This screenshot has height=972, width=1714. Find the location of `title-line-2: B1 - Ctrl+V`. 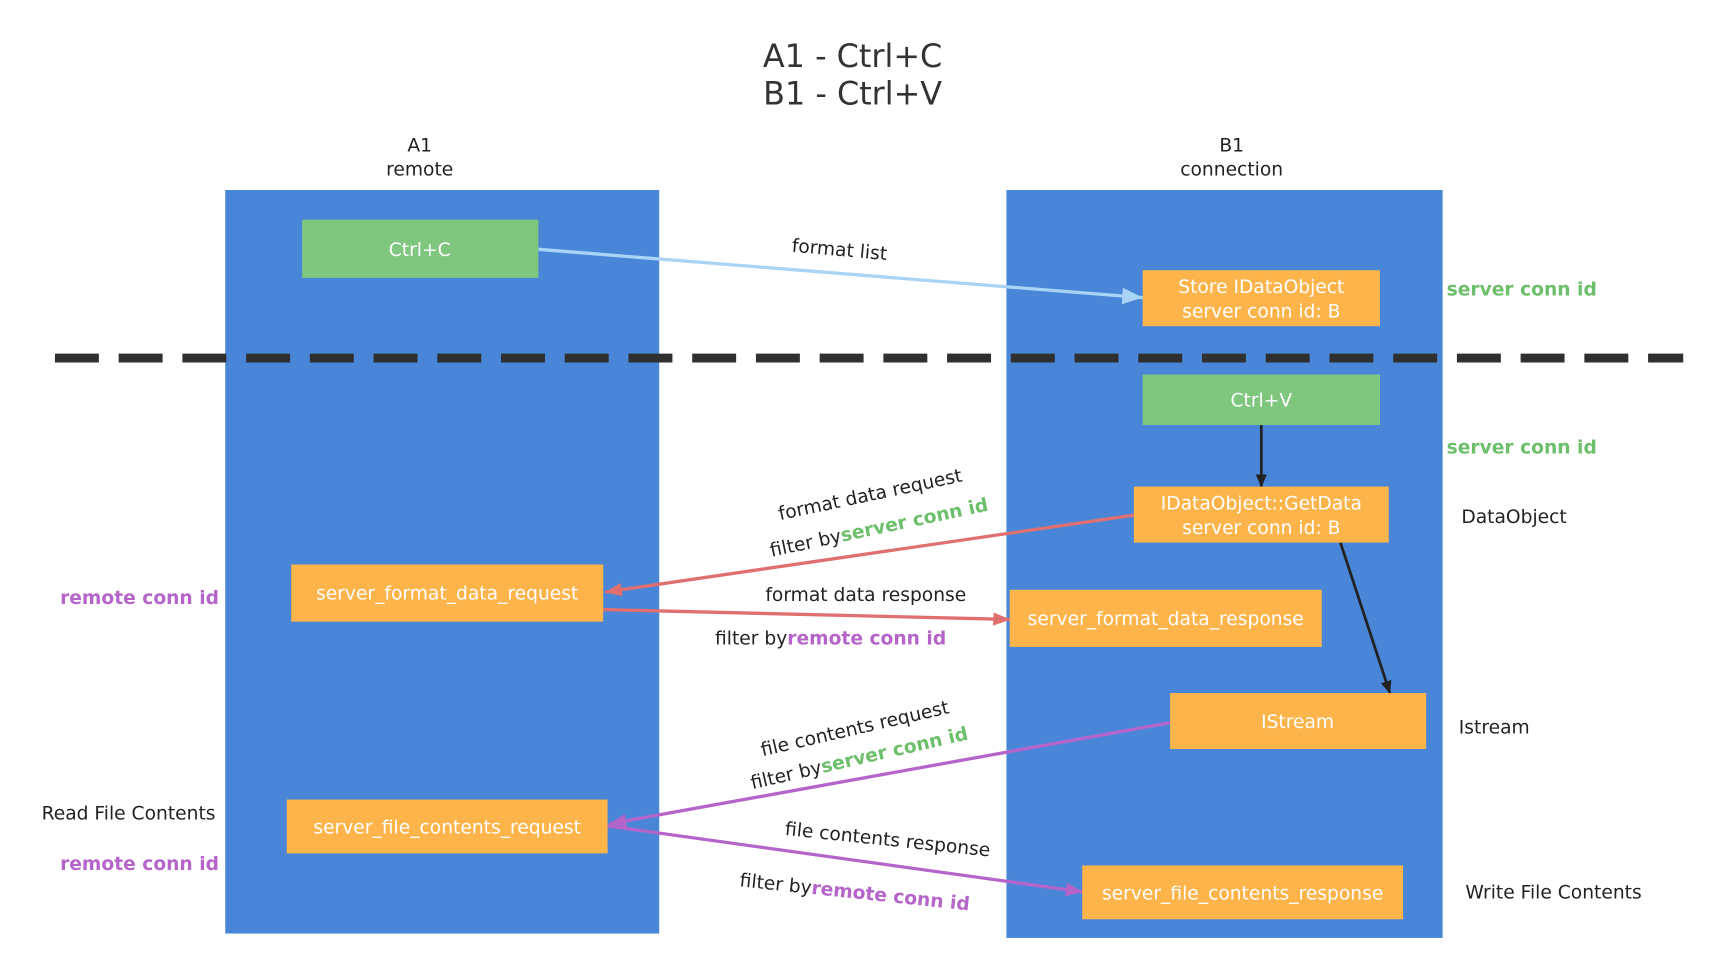

title-line-2: B1 - Ctrl+V is located at coordinates (852, 93).